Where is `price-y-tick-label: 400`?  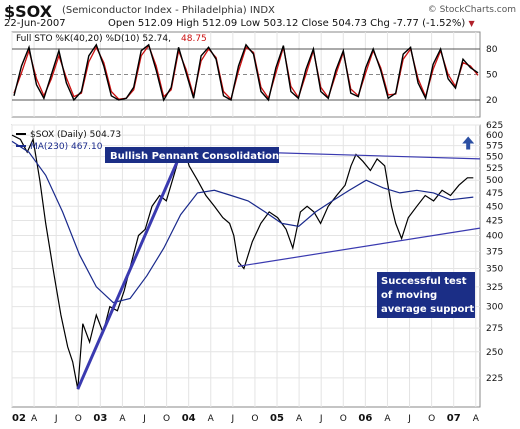 price-y-tick-label: 400 is located at coordinates (494, 236).